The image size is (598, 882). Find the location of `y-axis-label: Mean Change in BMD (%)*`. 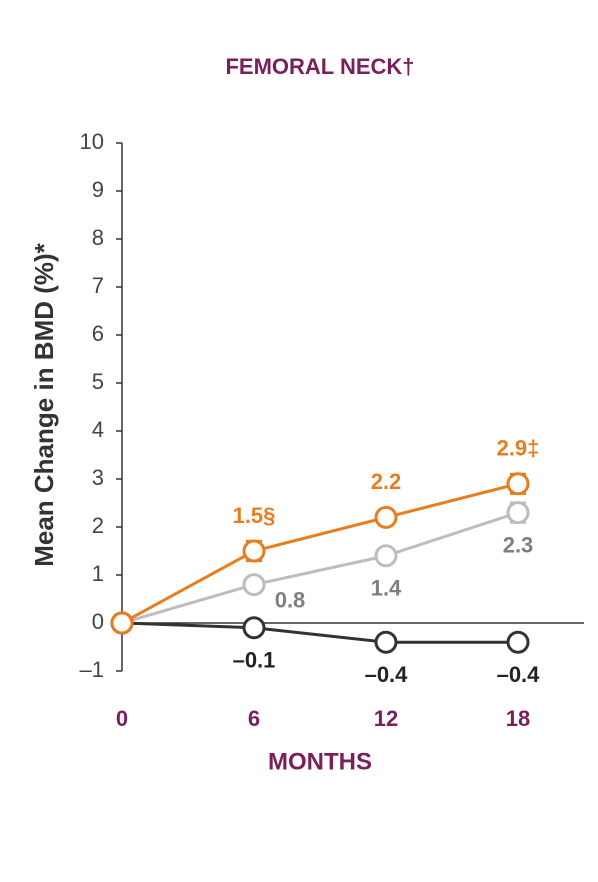

y-axis-label: Mean Change in BMD (%)* is located at coordinates (44, 404).